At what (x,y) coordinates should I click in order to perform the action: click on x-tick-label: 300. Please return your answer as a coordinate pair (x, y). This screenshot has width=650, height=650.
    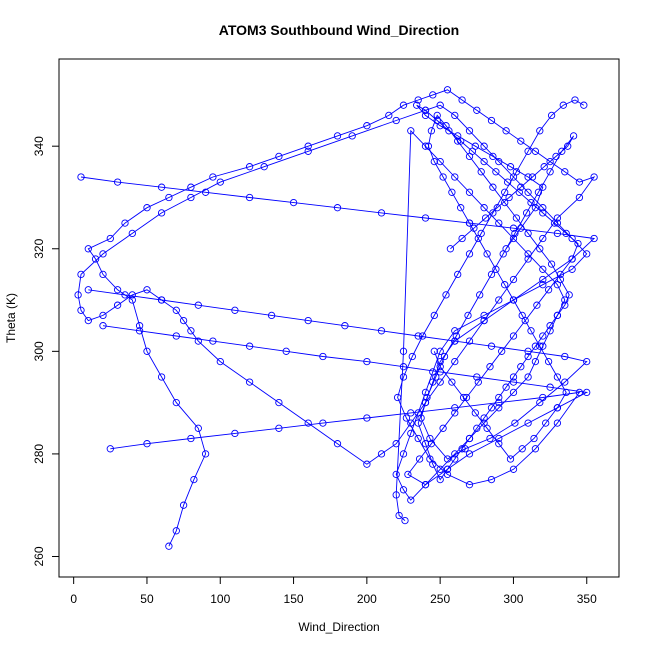
    Looking at the image, I should click on (513, 599).